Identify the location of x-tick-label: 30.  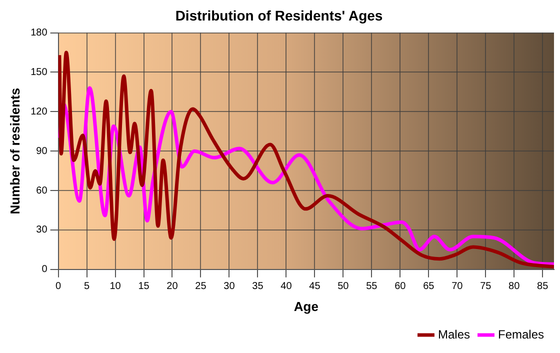
(230, 286).